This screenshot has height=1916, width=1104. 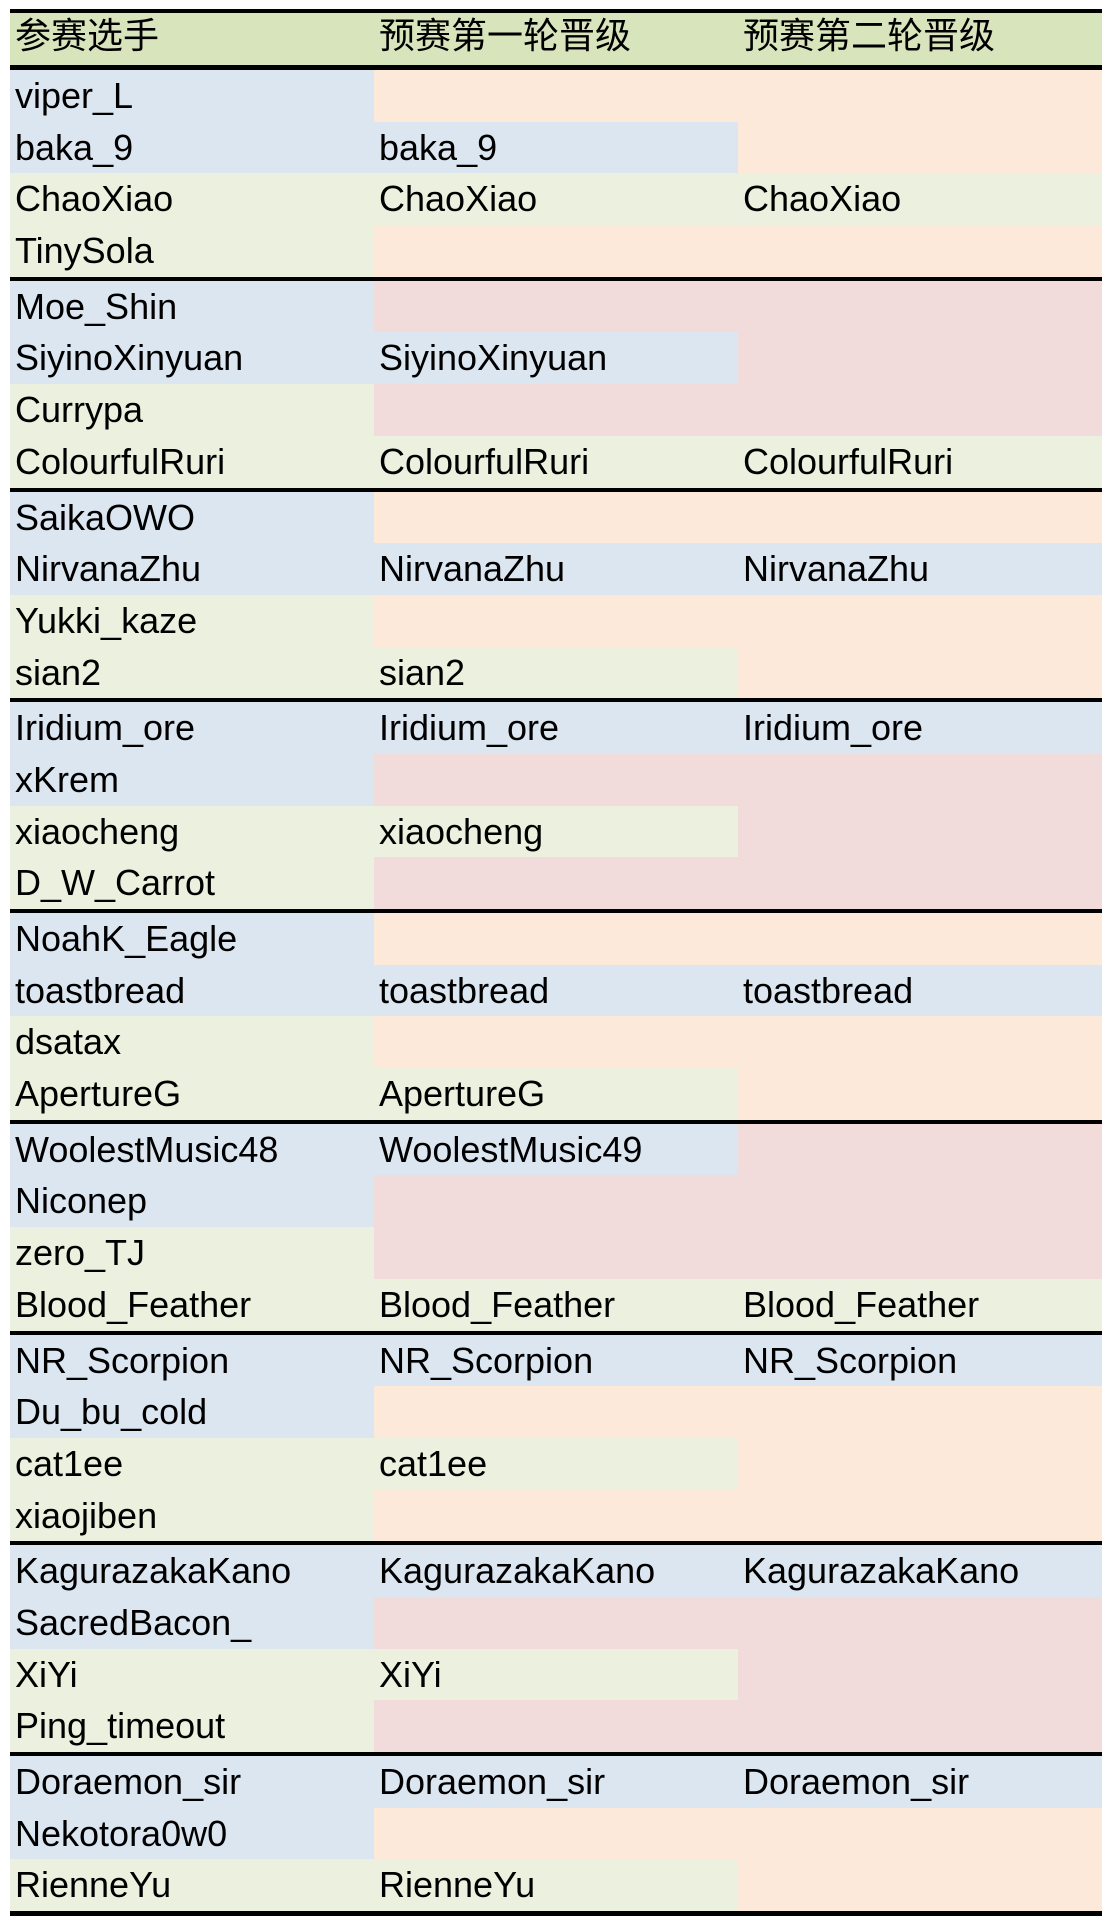 I want to click on player-cell: Doraemon_sir, so click(x=192, y=1782).